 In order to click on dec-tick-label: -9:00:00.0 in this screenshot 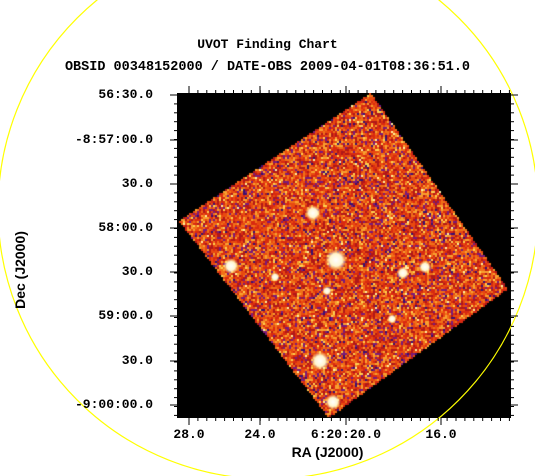, I will do `click(113, 404)`.